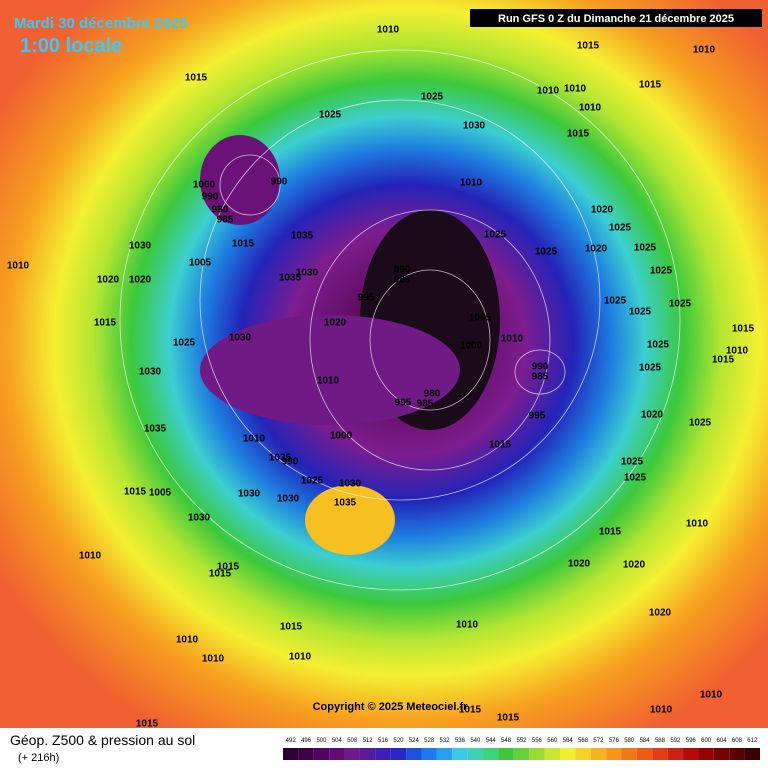 The height and width of the screenshot is (773, 768). What do you see at coordinates (414, 741) in the screenshot?
I see `scale-label: 524` at bounding box center [414, 741].